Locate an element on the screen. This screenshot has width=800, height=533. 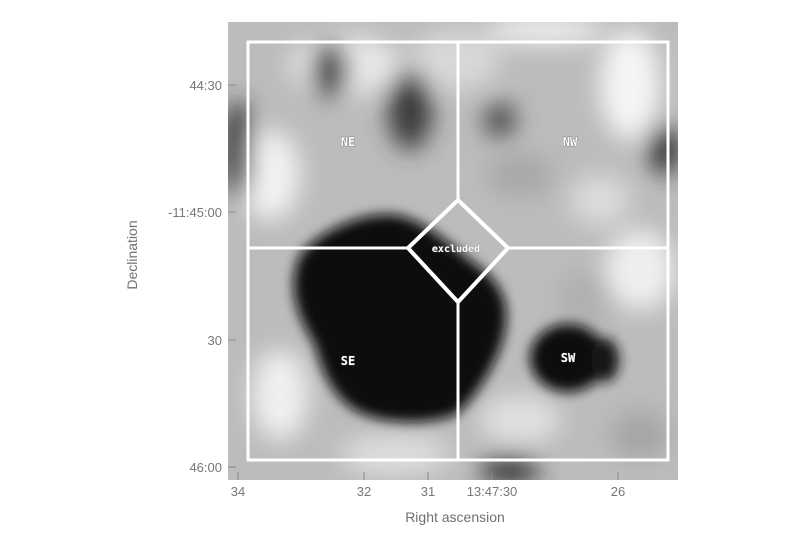
x-tick-label: 31 is located at coordinates (428, 491).